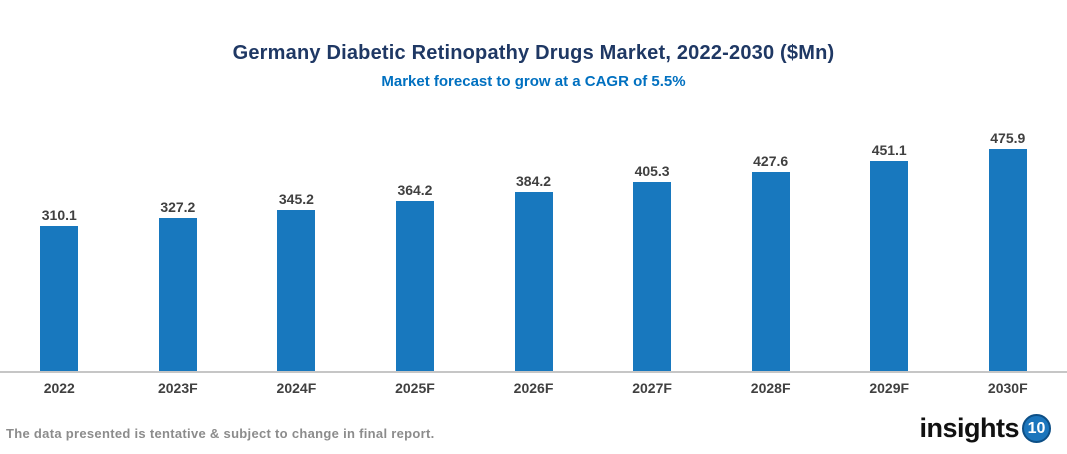 This screenshot has width=1067, height=454. Describe the element at coordinates (770, 271) in the screenshot. I see `bar-2028F` at that location.